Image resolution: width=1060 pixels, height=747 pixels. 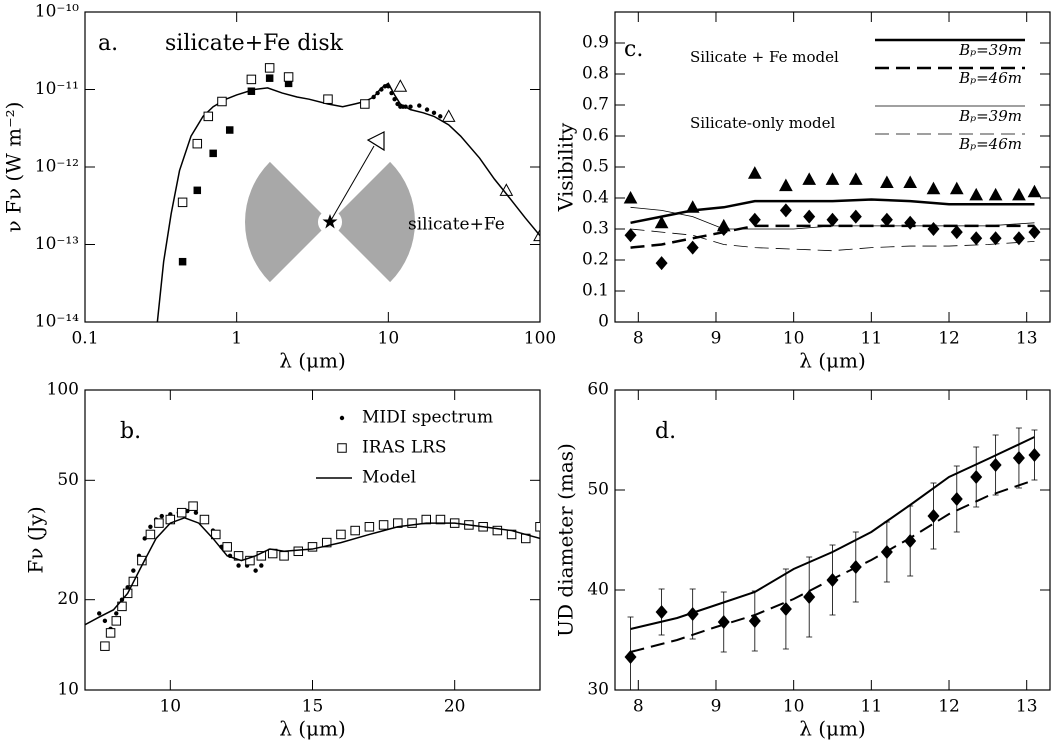 What do you see at coordinates (595, 43) in the screenshot?
I see `y-tick-label: 0.9` at bounding box center [595, 43].